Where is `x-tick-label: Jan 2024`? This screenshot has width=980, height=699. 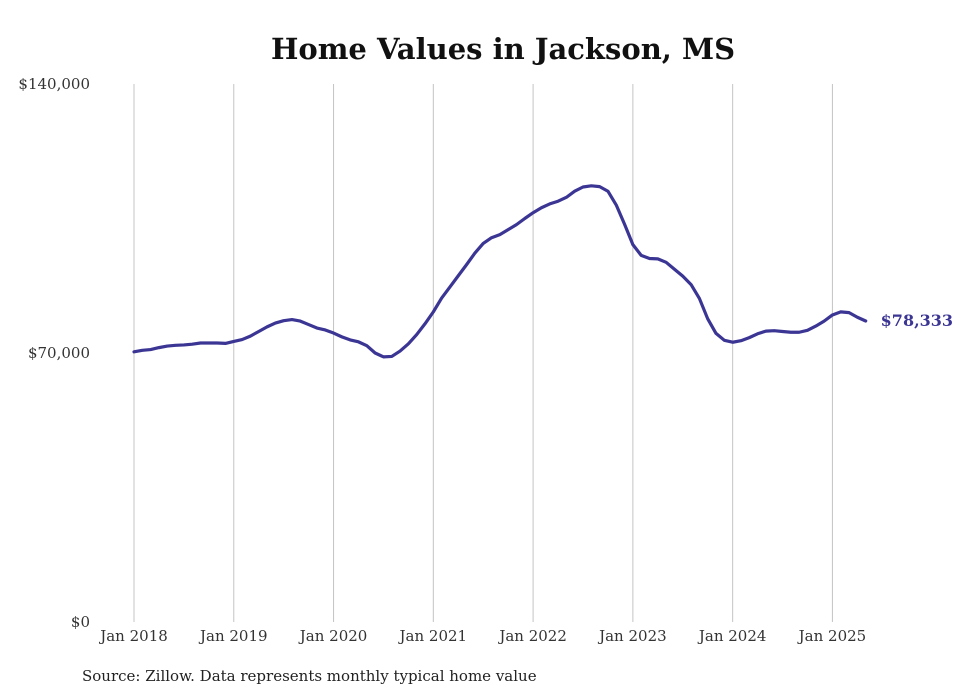 x-tick-label: Jan 2024 is located at coordinates (732, 636).